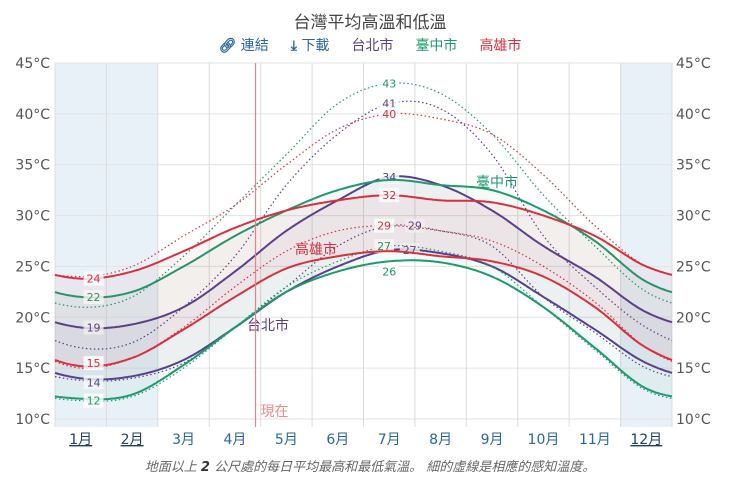 The height and width of the screenshot is (481, 740). Describe the element at coordinates (32, 115) in the screenshot. I see `y-tick-label-left: 40°C` at that location.